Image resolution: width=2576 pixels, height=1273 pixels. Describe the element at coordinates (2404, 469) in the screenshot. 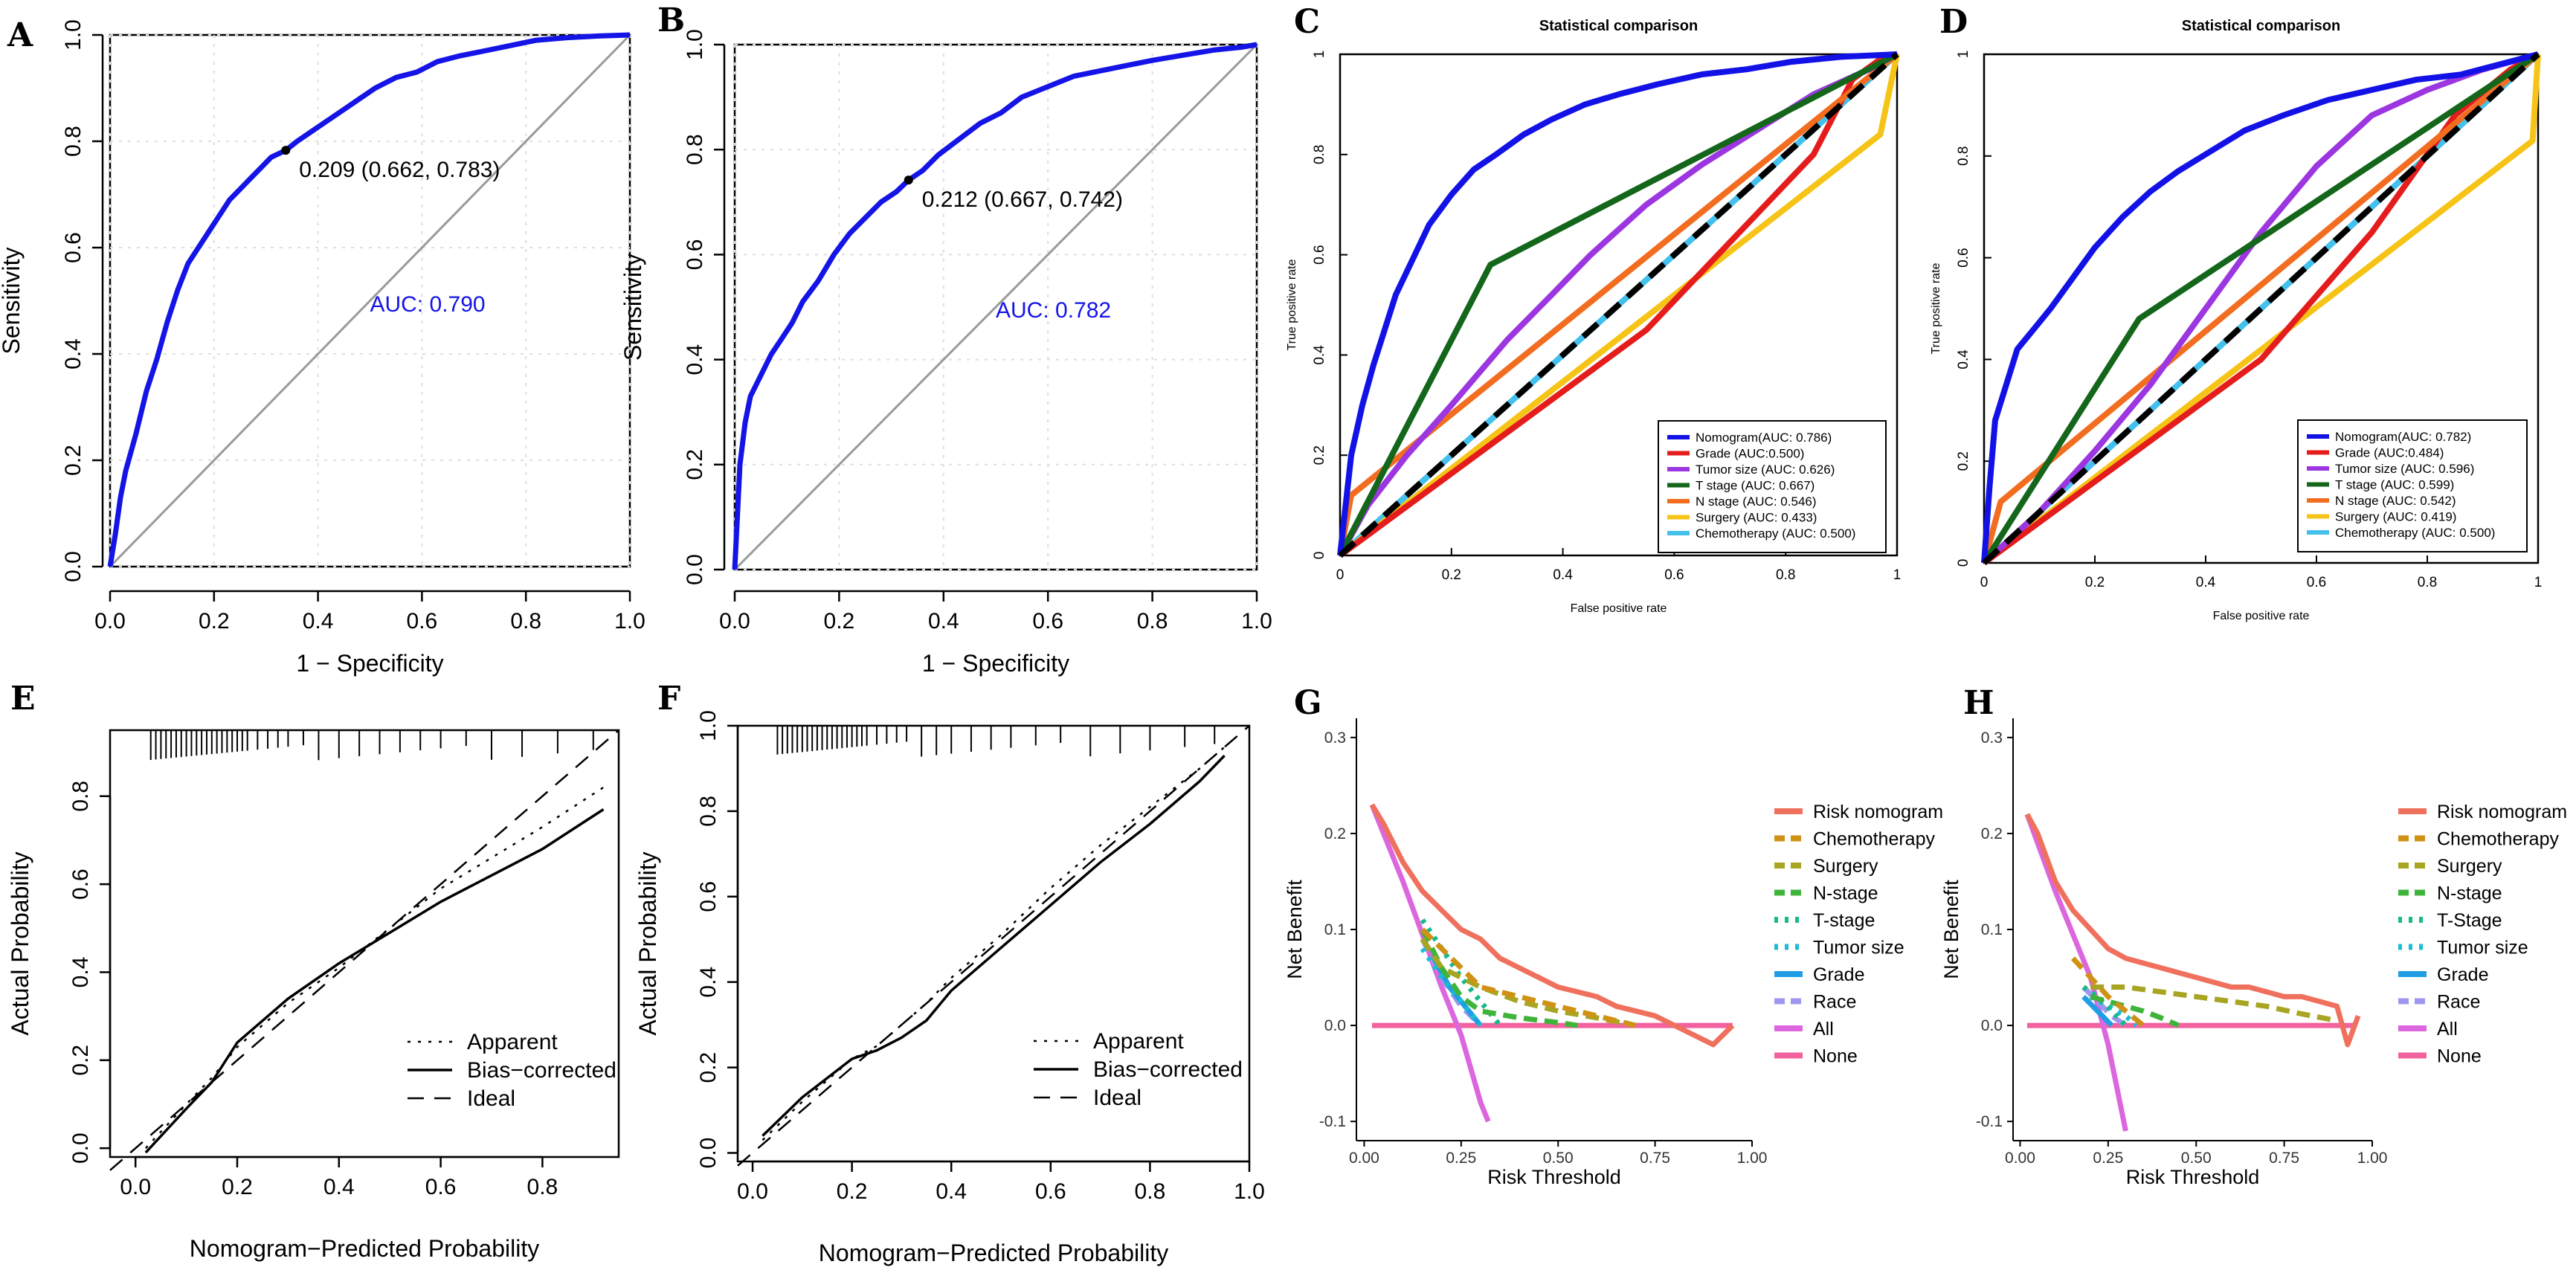

I see `legend-label-tumor-size-auc-0-596: Tumor size (AUC: 0.596)` at that location.